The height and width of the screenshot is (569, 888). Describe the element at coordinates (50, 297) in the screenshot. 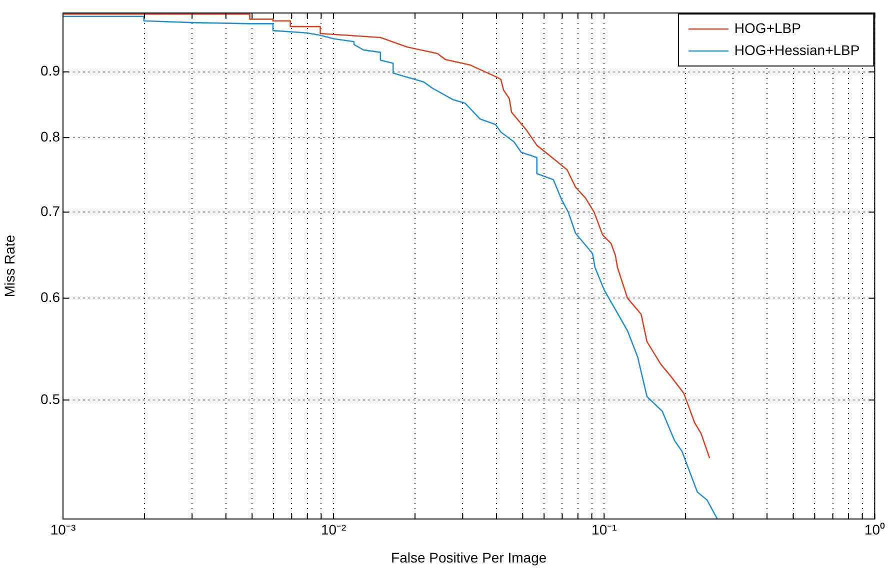

I see `y-tick-label: 0.6` at that location.